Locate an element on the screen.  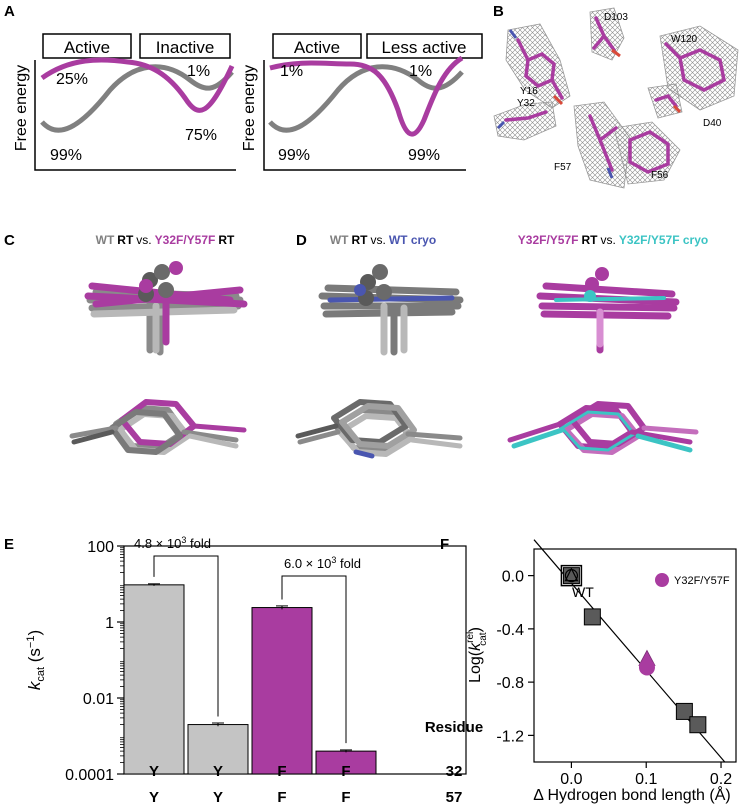
x-tick-label: 0.2 is located at coordinates (721, 779).